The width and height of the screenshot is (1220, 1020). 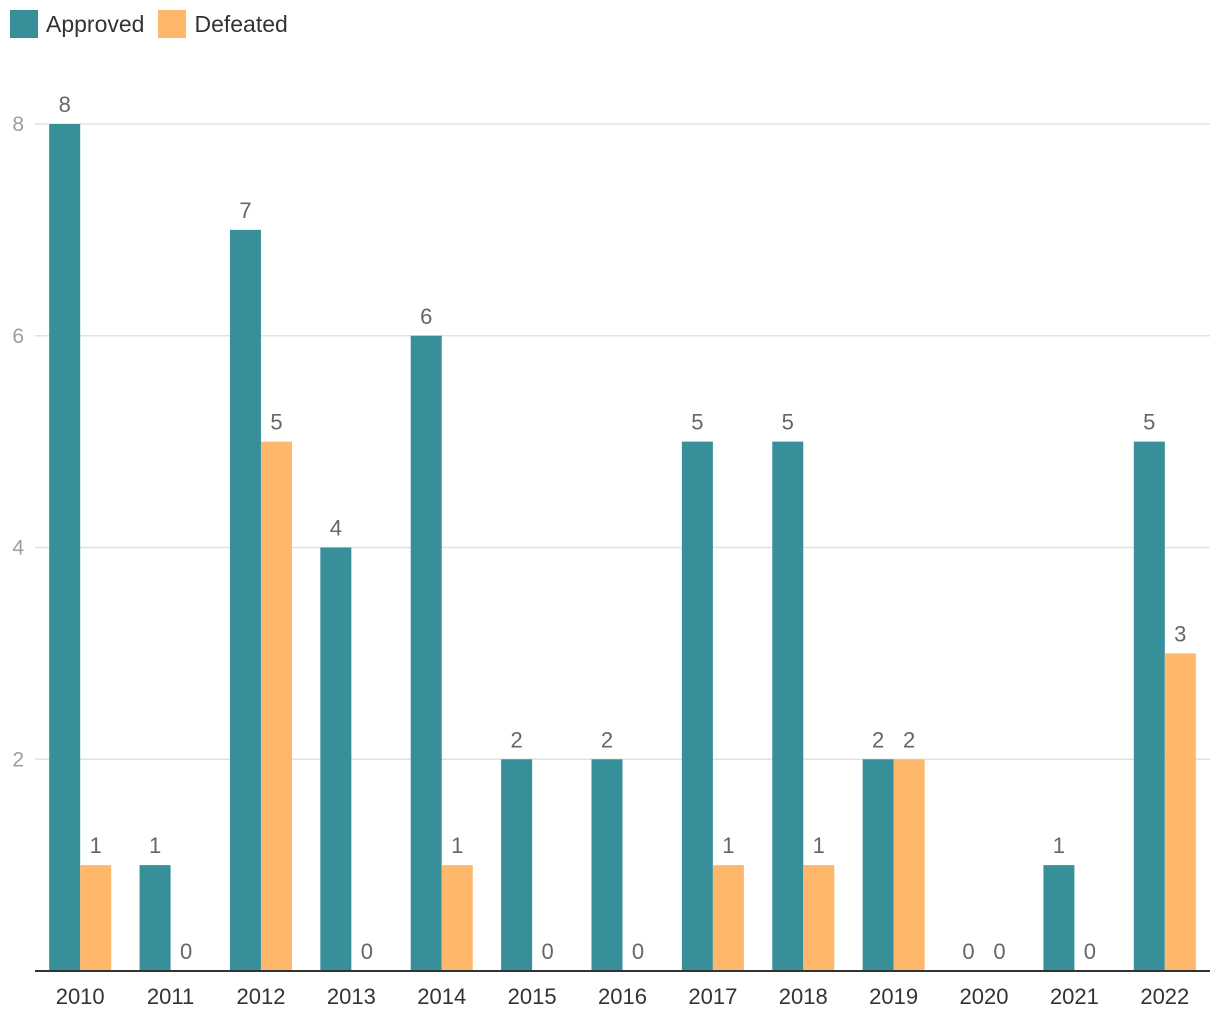 What do you see at coordinates (712, 996) in the screenshot?
I see `x-tick-label-2017: 2017` at bounding box center [712, 996].